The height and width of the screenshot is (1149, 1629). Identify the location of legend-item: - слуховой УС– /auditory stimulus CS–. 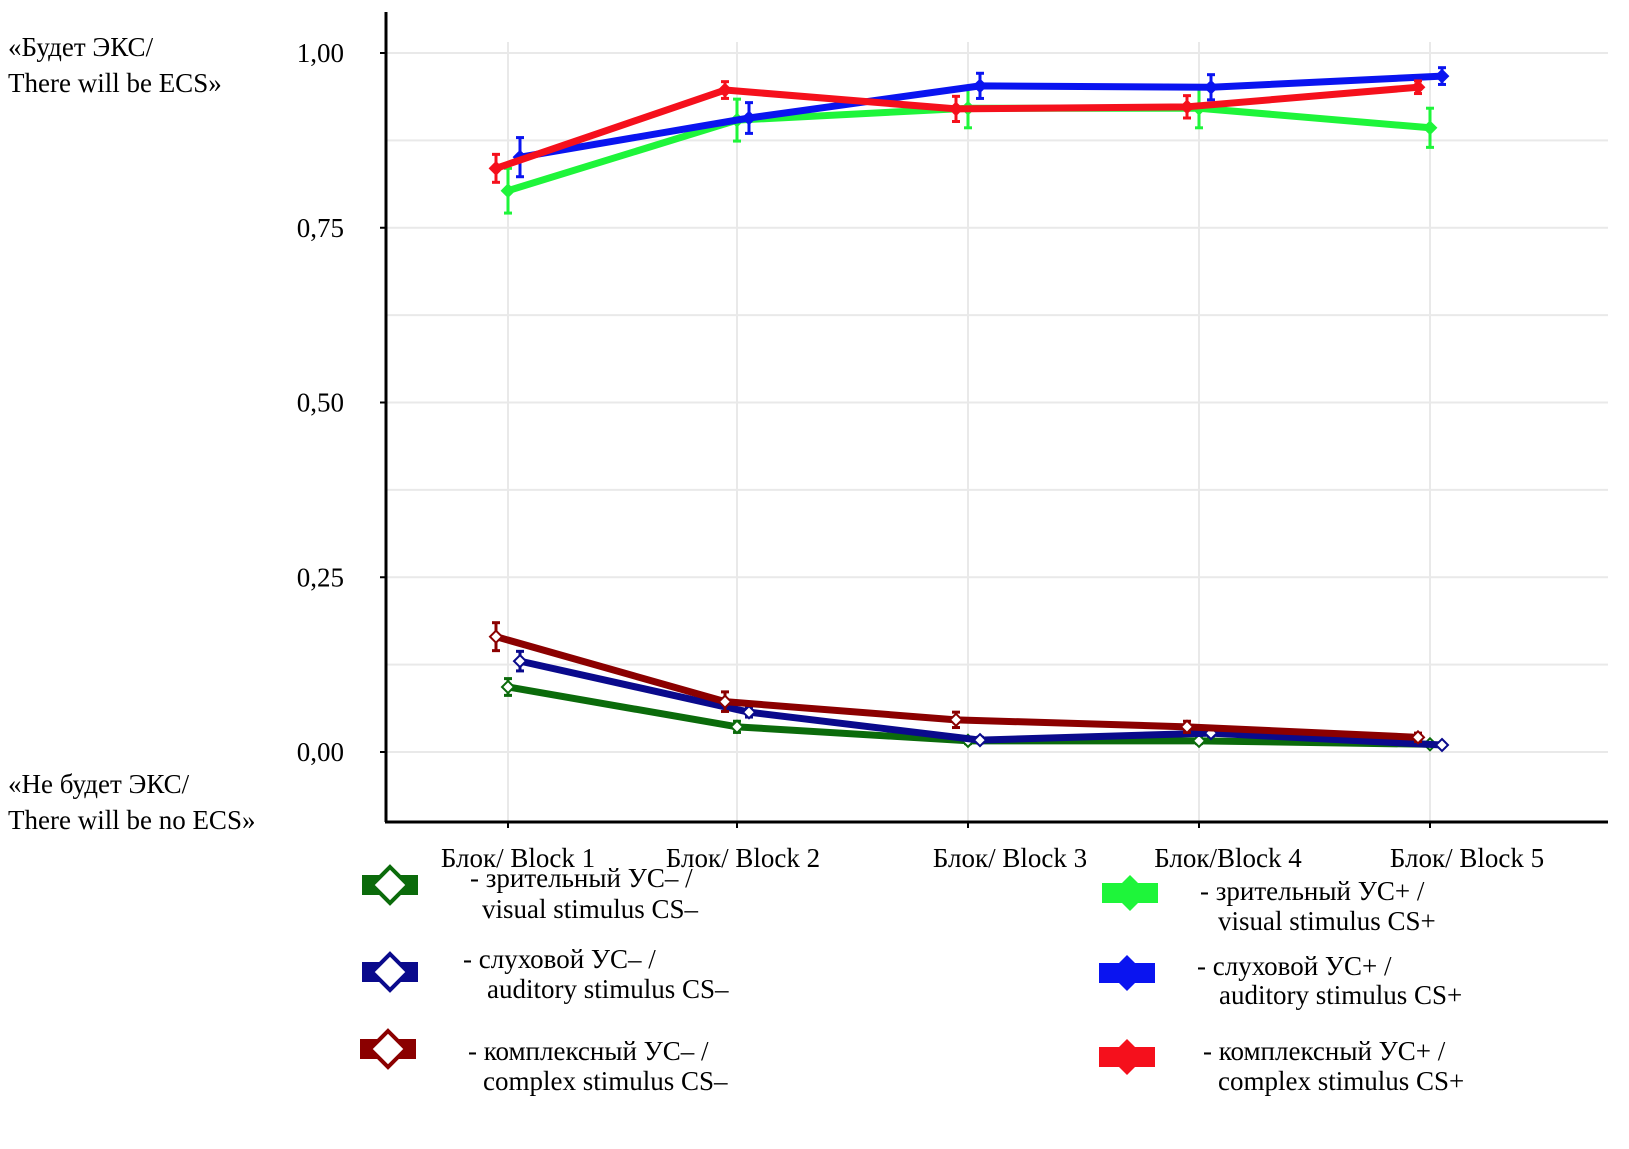
(545, 974).